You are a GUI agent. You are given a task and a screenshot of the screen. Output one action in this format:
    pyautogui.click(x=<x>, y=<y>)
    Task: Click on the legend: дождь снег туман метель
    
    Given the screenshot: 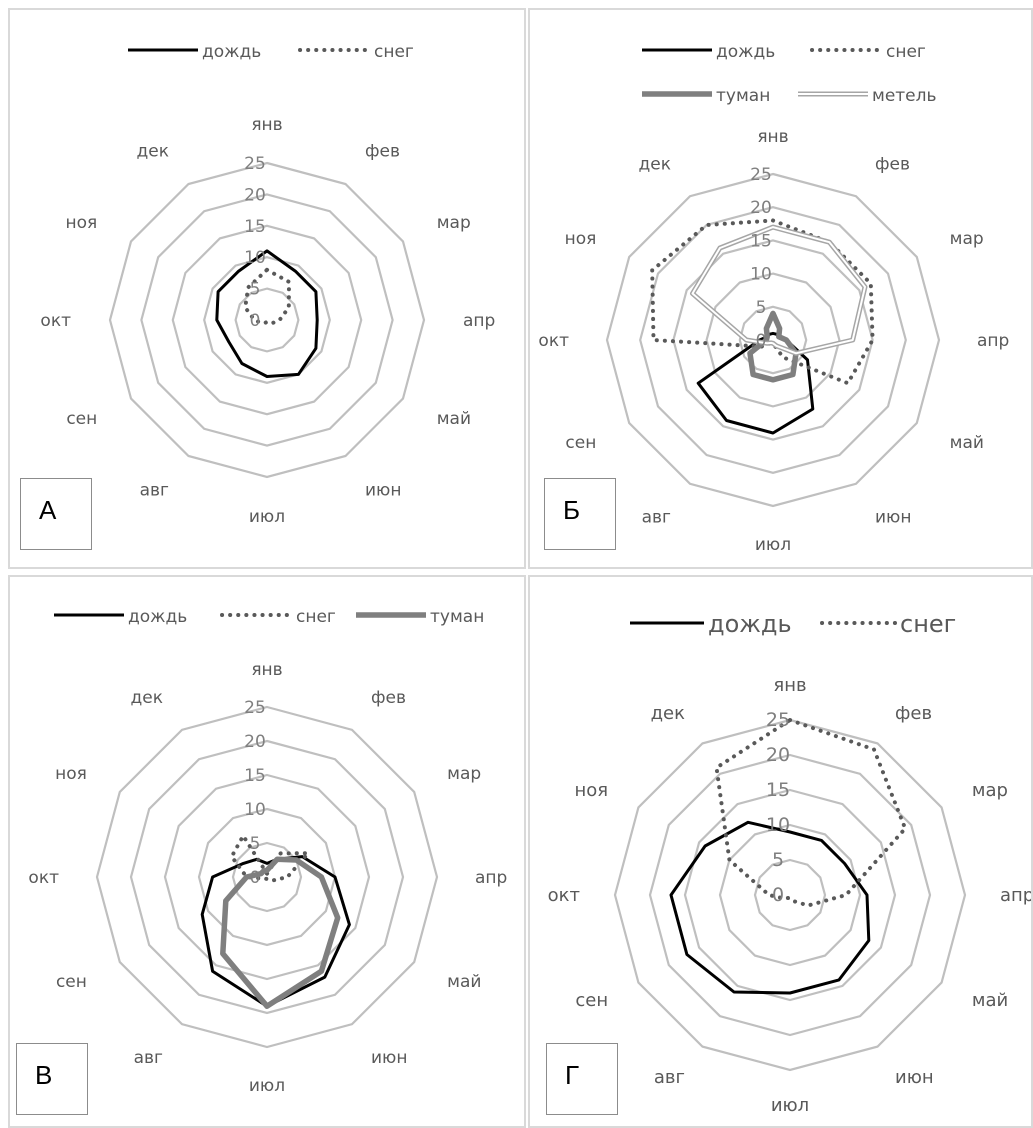 What is the action you would take?
    pyautogui.click(x=789, y=74)
    